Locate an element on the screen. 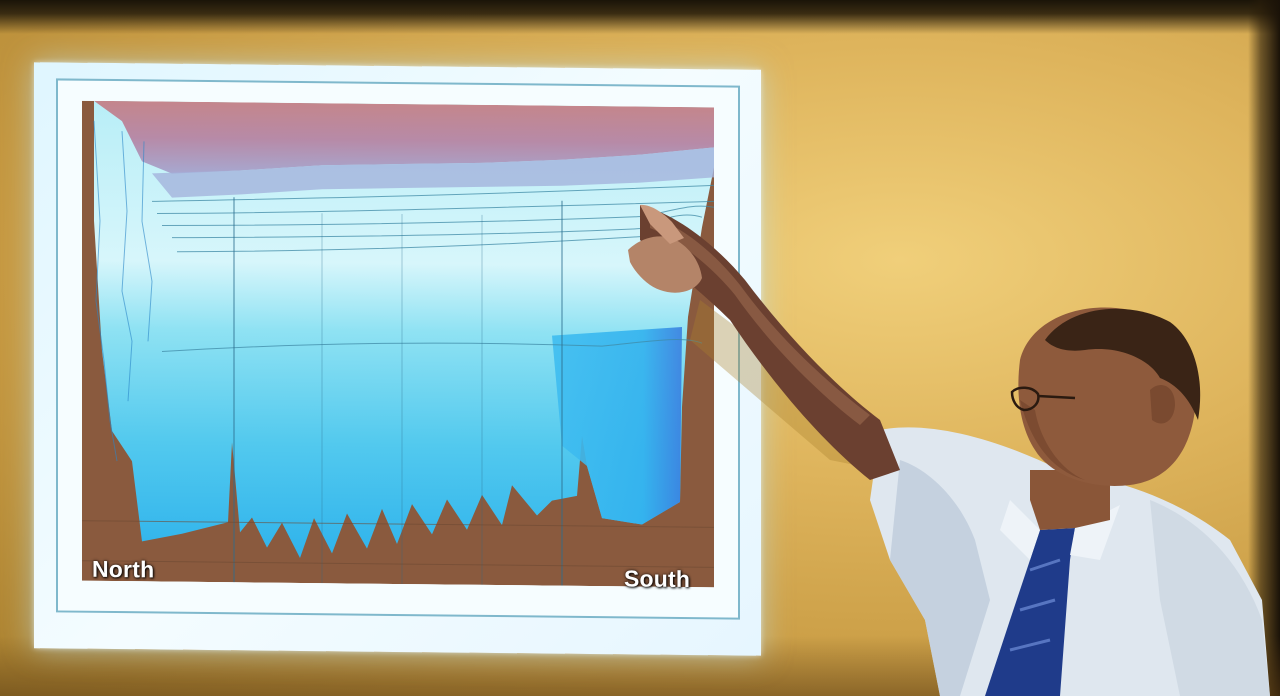  southern-deep-water is located at coordinates (617, 425).